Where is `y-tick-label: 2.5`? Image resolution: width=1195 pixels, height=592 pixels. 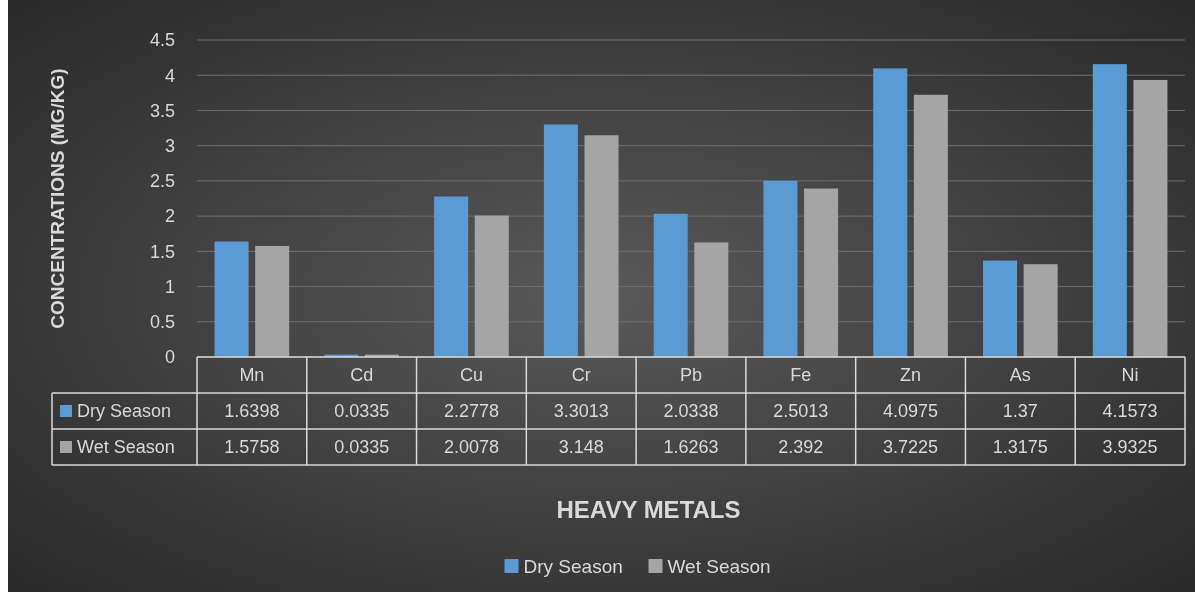 y-tick-label: 2.5 is located at coordinates (162, 181).